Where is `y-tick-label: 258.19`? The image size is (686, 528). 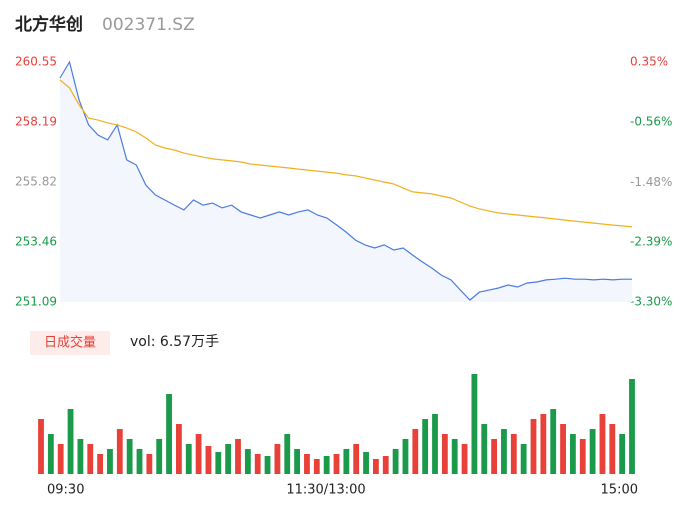
y-tick-label: 258.19 is located at coordinates (36, 121).